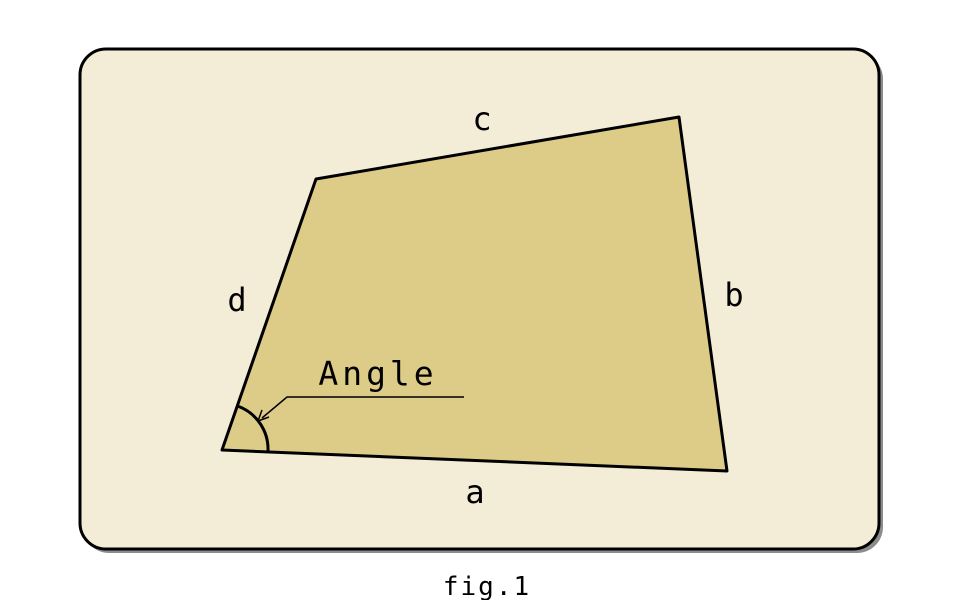  I want to click on side-label-d: d, so click(236, 300).